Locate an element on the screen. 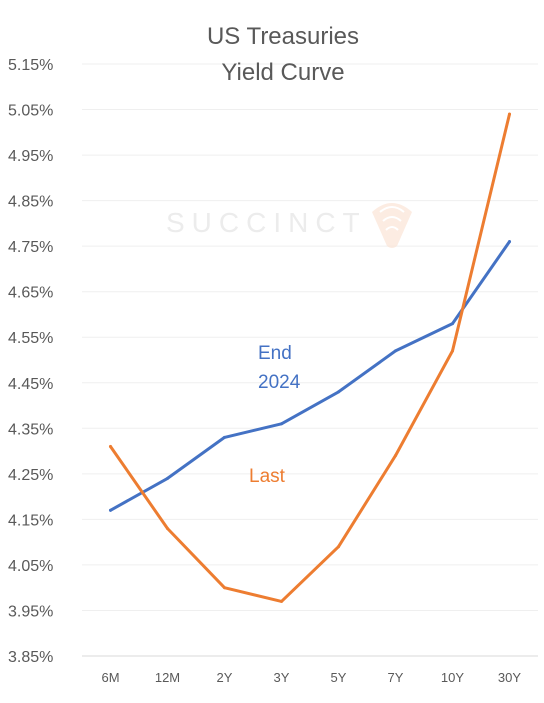 Image resolution: width=544 pixels, height=703 pixels. x-tick-label: 6M is located at coordinates (110, 677).